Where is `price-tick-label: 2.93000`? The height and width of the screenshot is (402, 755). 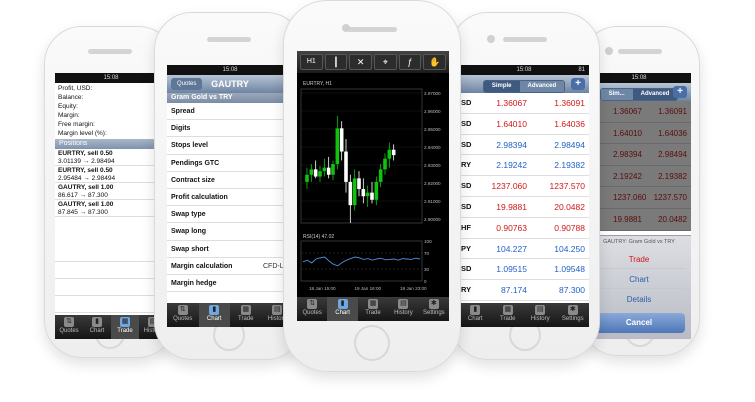
price-tick-label: 2.93000 is located at coordinates (432, 165).